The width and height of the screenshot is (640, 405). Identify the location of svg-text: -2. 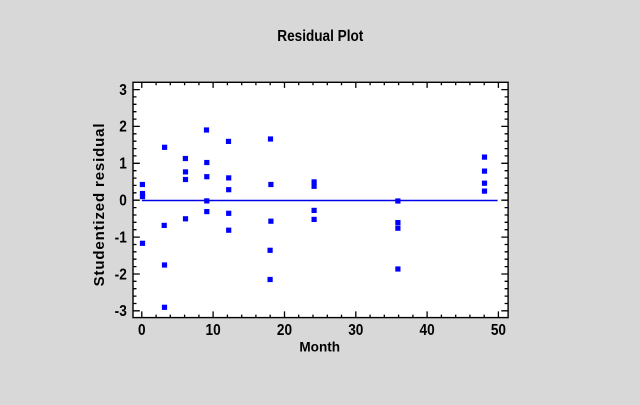
(121, 275).